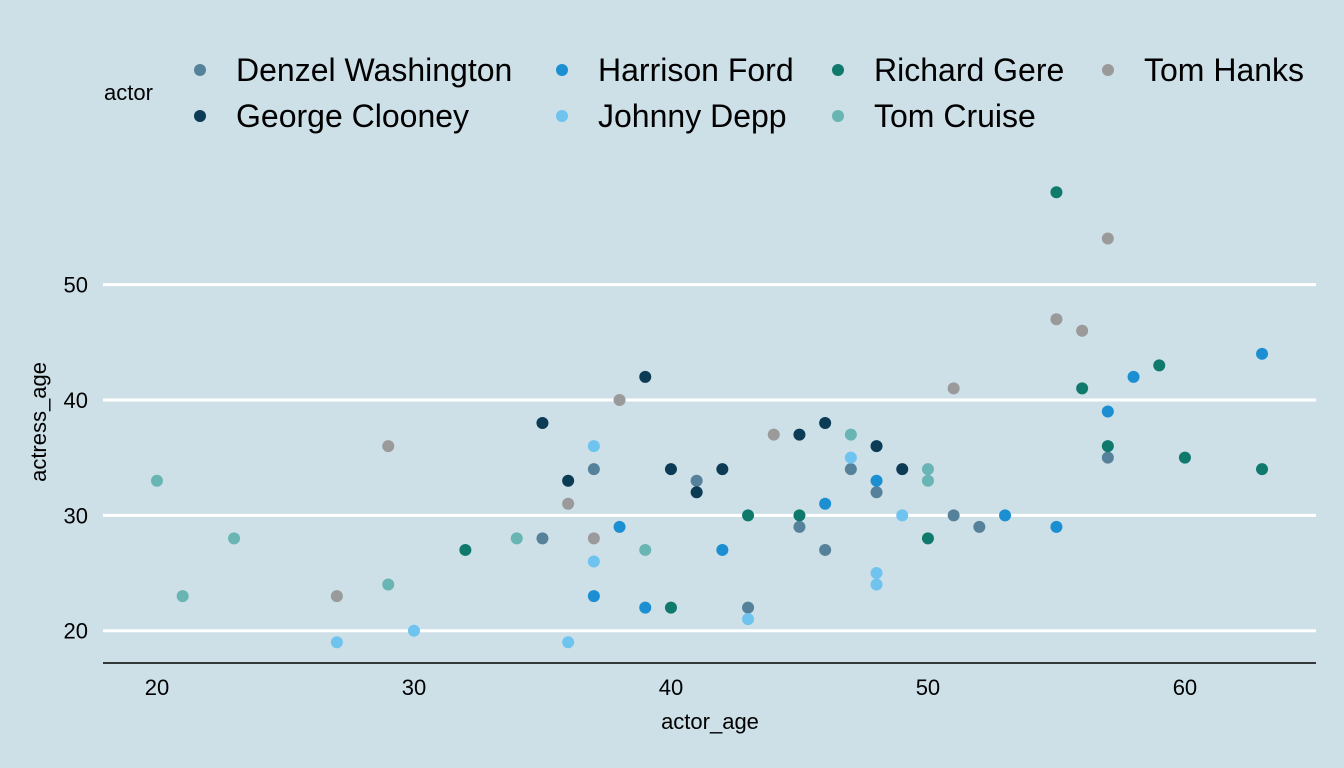 The image size is (1344, 768). I want to click on legend-label: Johnny Depp, so click(692, 116).